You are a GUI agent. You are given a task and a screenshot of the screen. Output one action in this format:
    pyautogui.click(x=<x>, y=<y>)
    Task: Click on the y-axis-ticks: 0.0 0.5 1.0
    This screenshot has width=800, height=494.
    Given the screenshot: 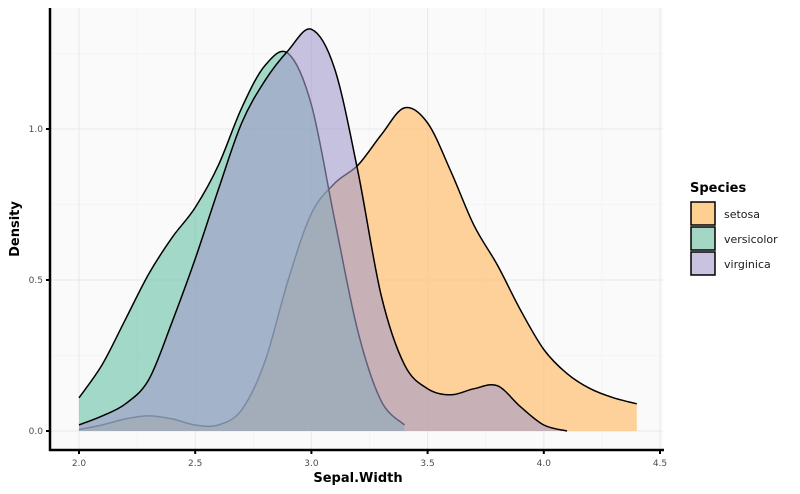 What is the action you would take?
    pyautogui.click(x=39, y=281)
    